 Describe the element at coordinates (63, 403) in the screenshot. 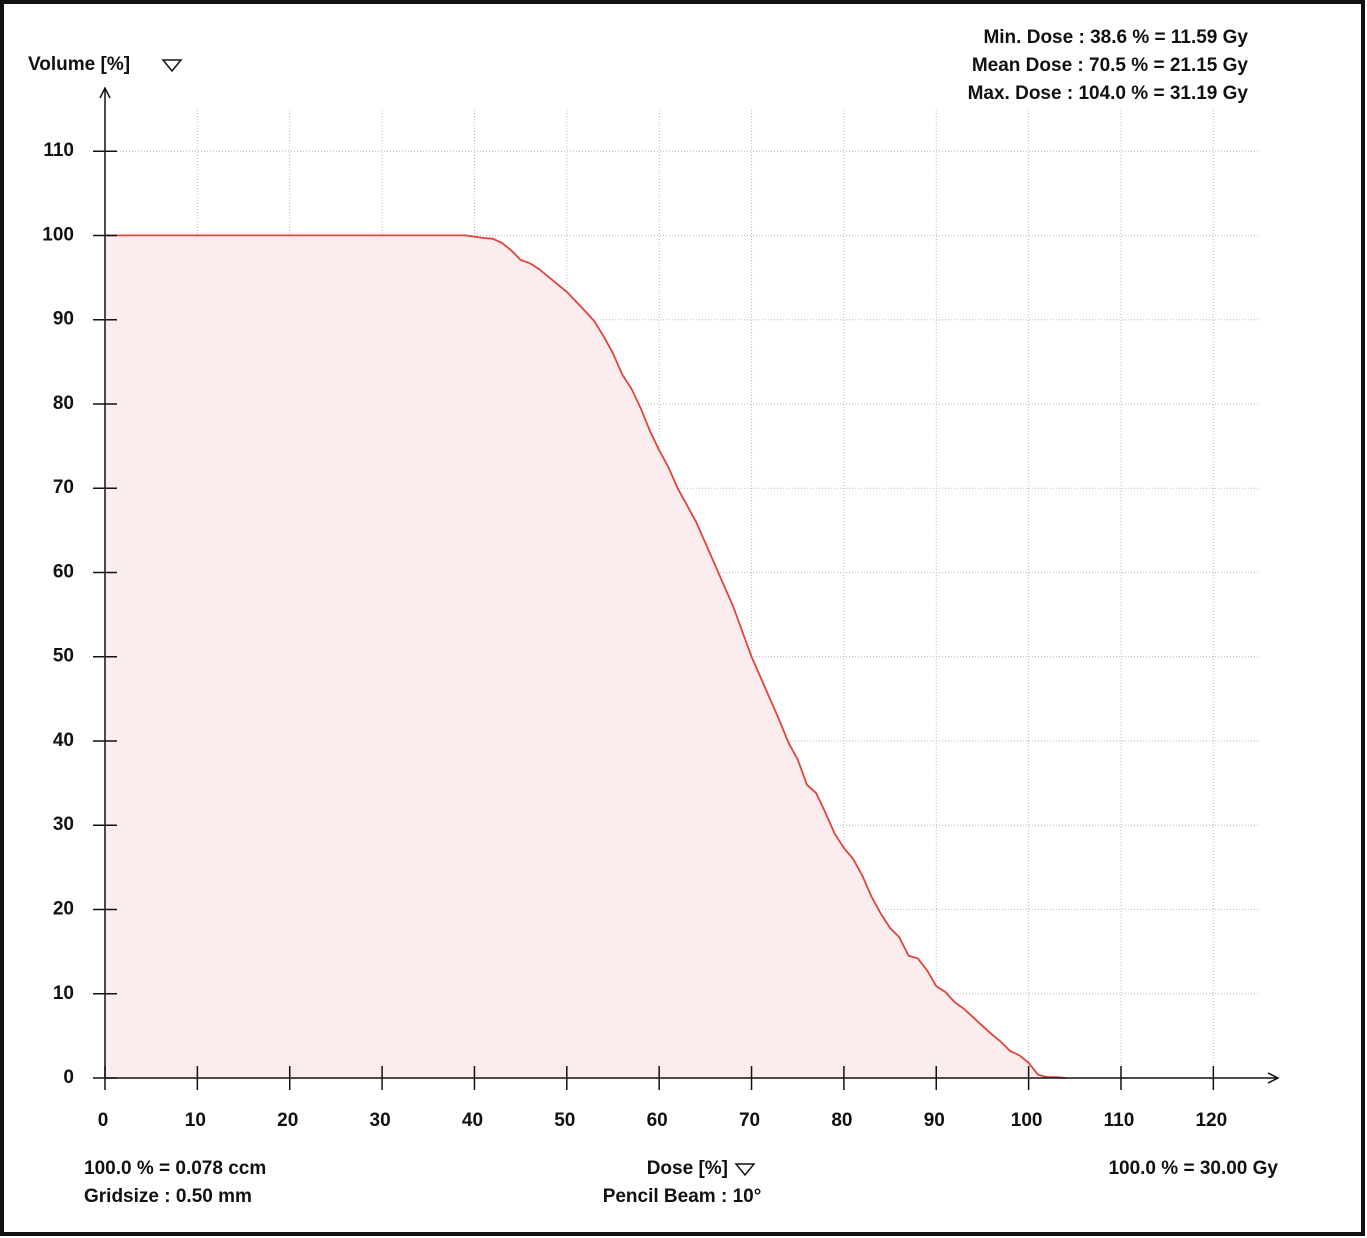

I see `y-tick-label: 80` at that location.